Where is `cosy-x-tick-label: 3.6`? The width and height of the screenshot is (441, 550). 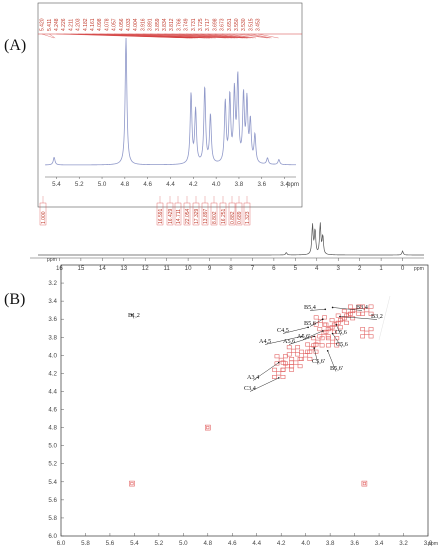
cosy-x-tick-label: 3.6 is located at coordinates (354, 543).